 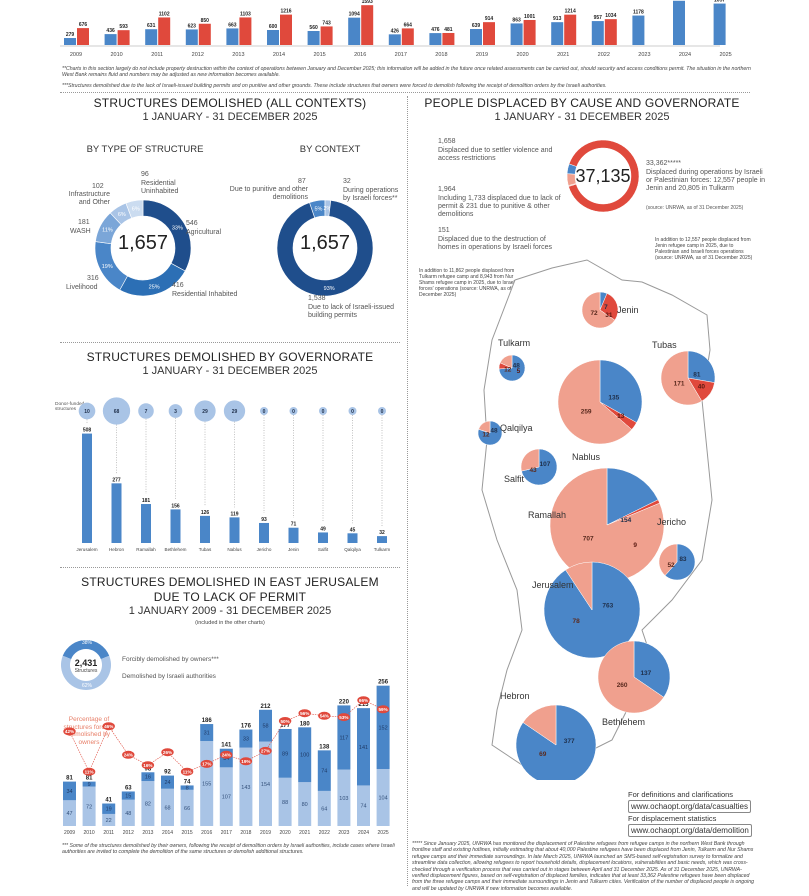 I want to click on ej-pct-val: 54%, so click(x=324, y=716).